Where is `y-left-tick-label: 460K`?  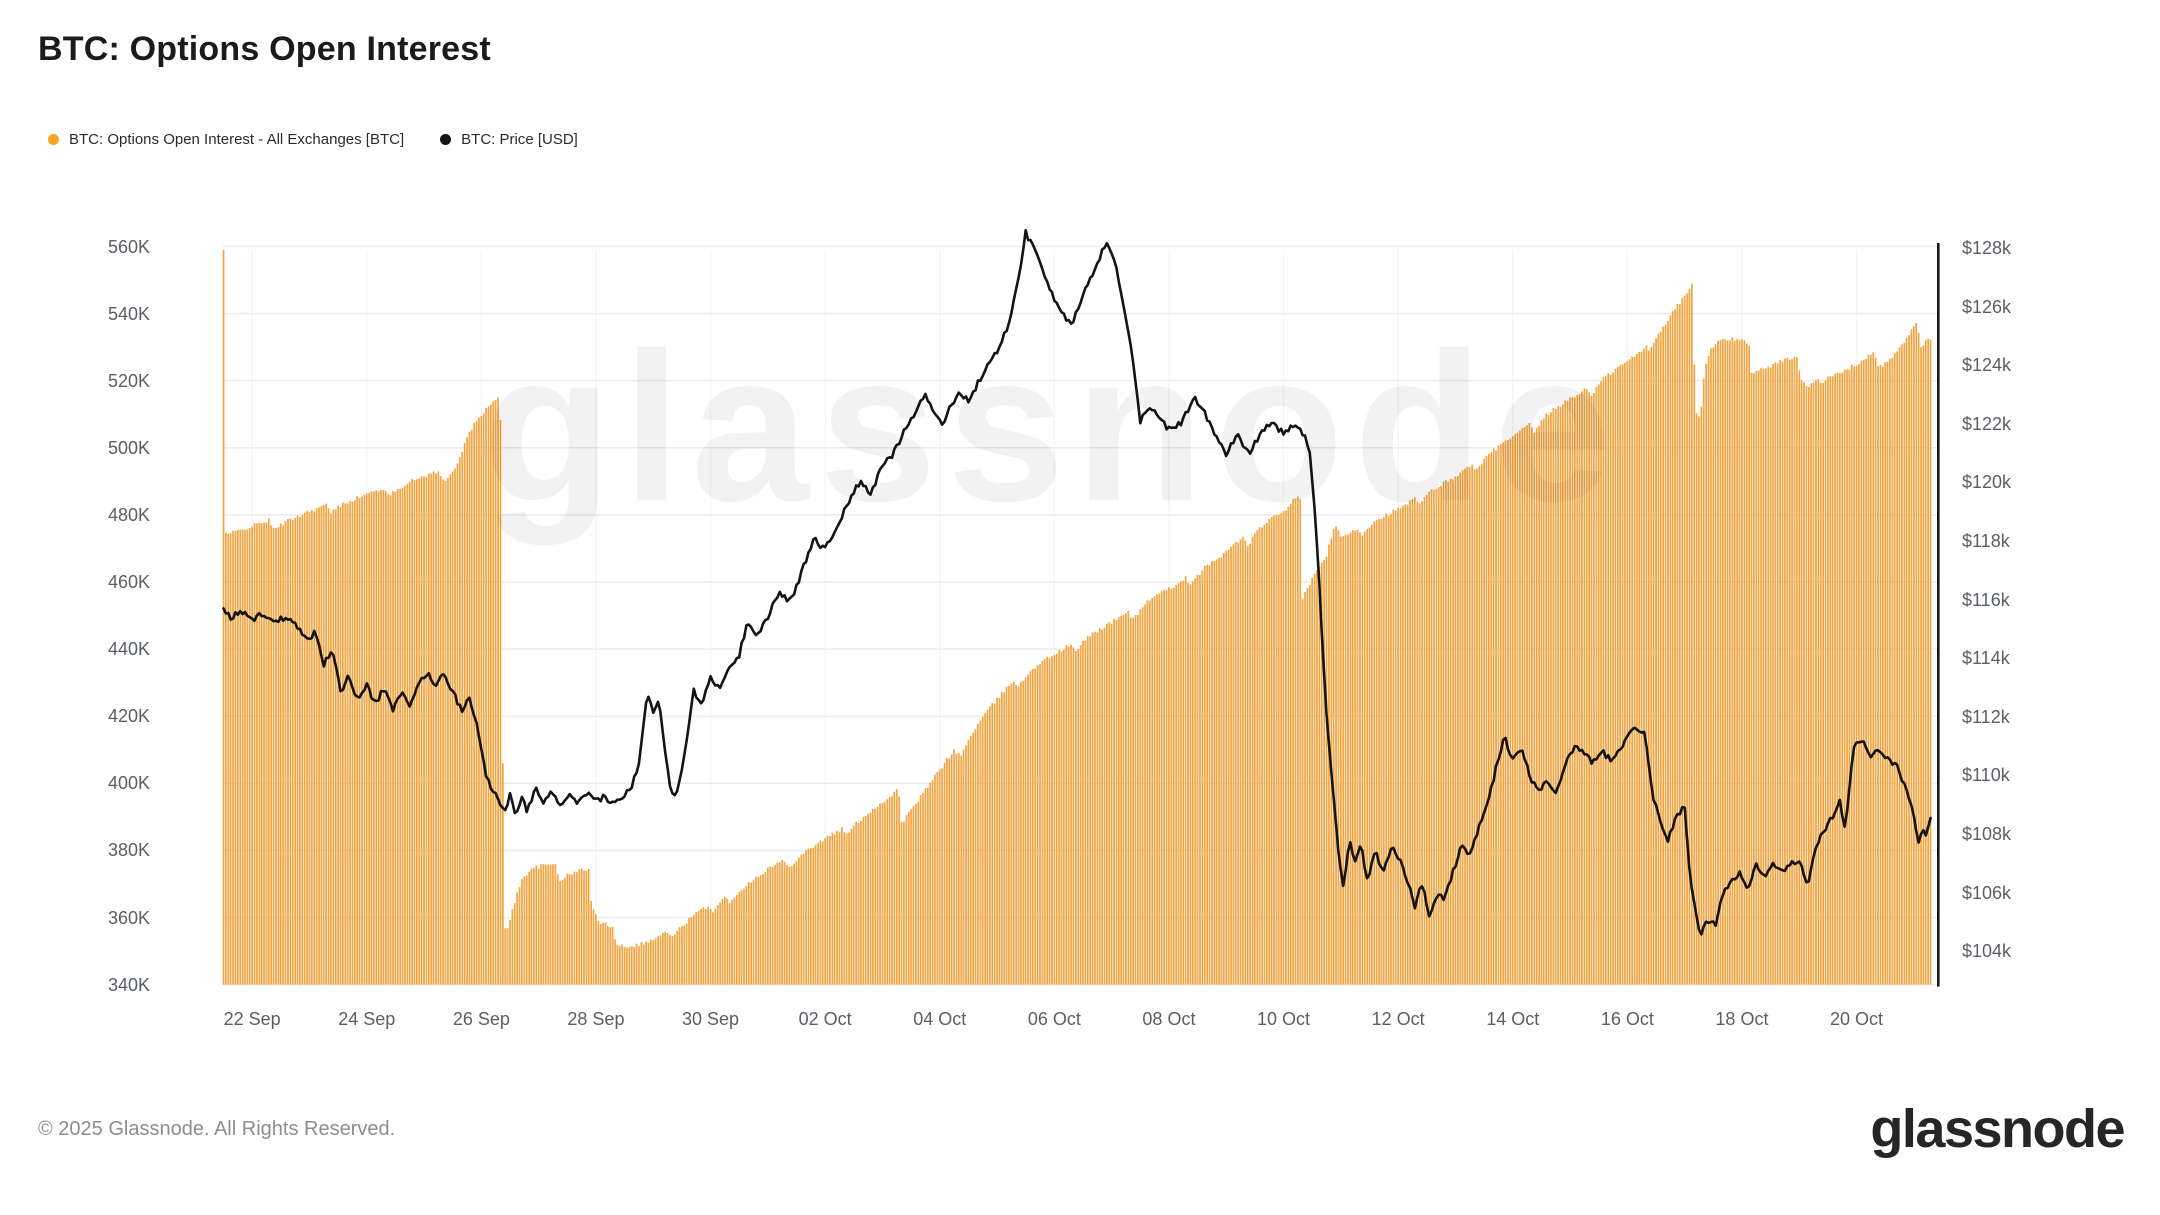
y-left-tick-label: 460K is located at coordinates (128, 582).